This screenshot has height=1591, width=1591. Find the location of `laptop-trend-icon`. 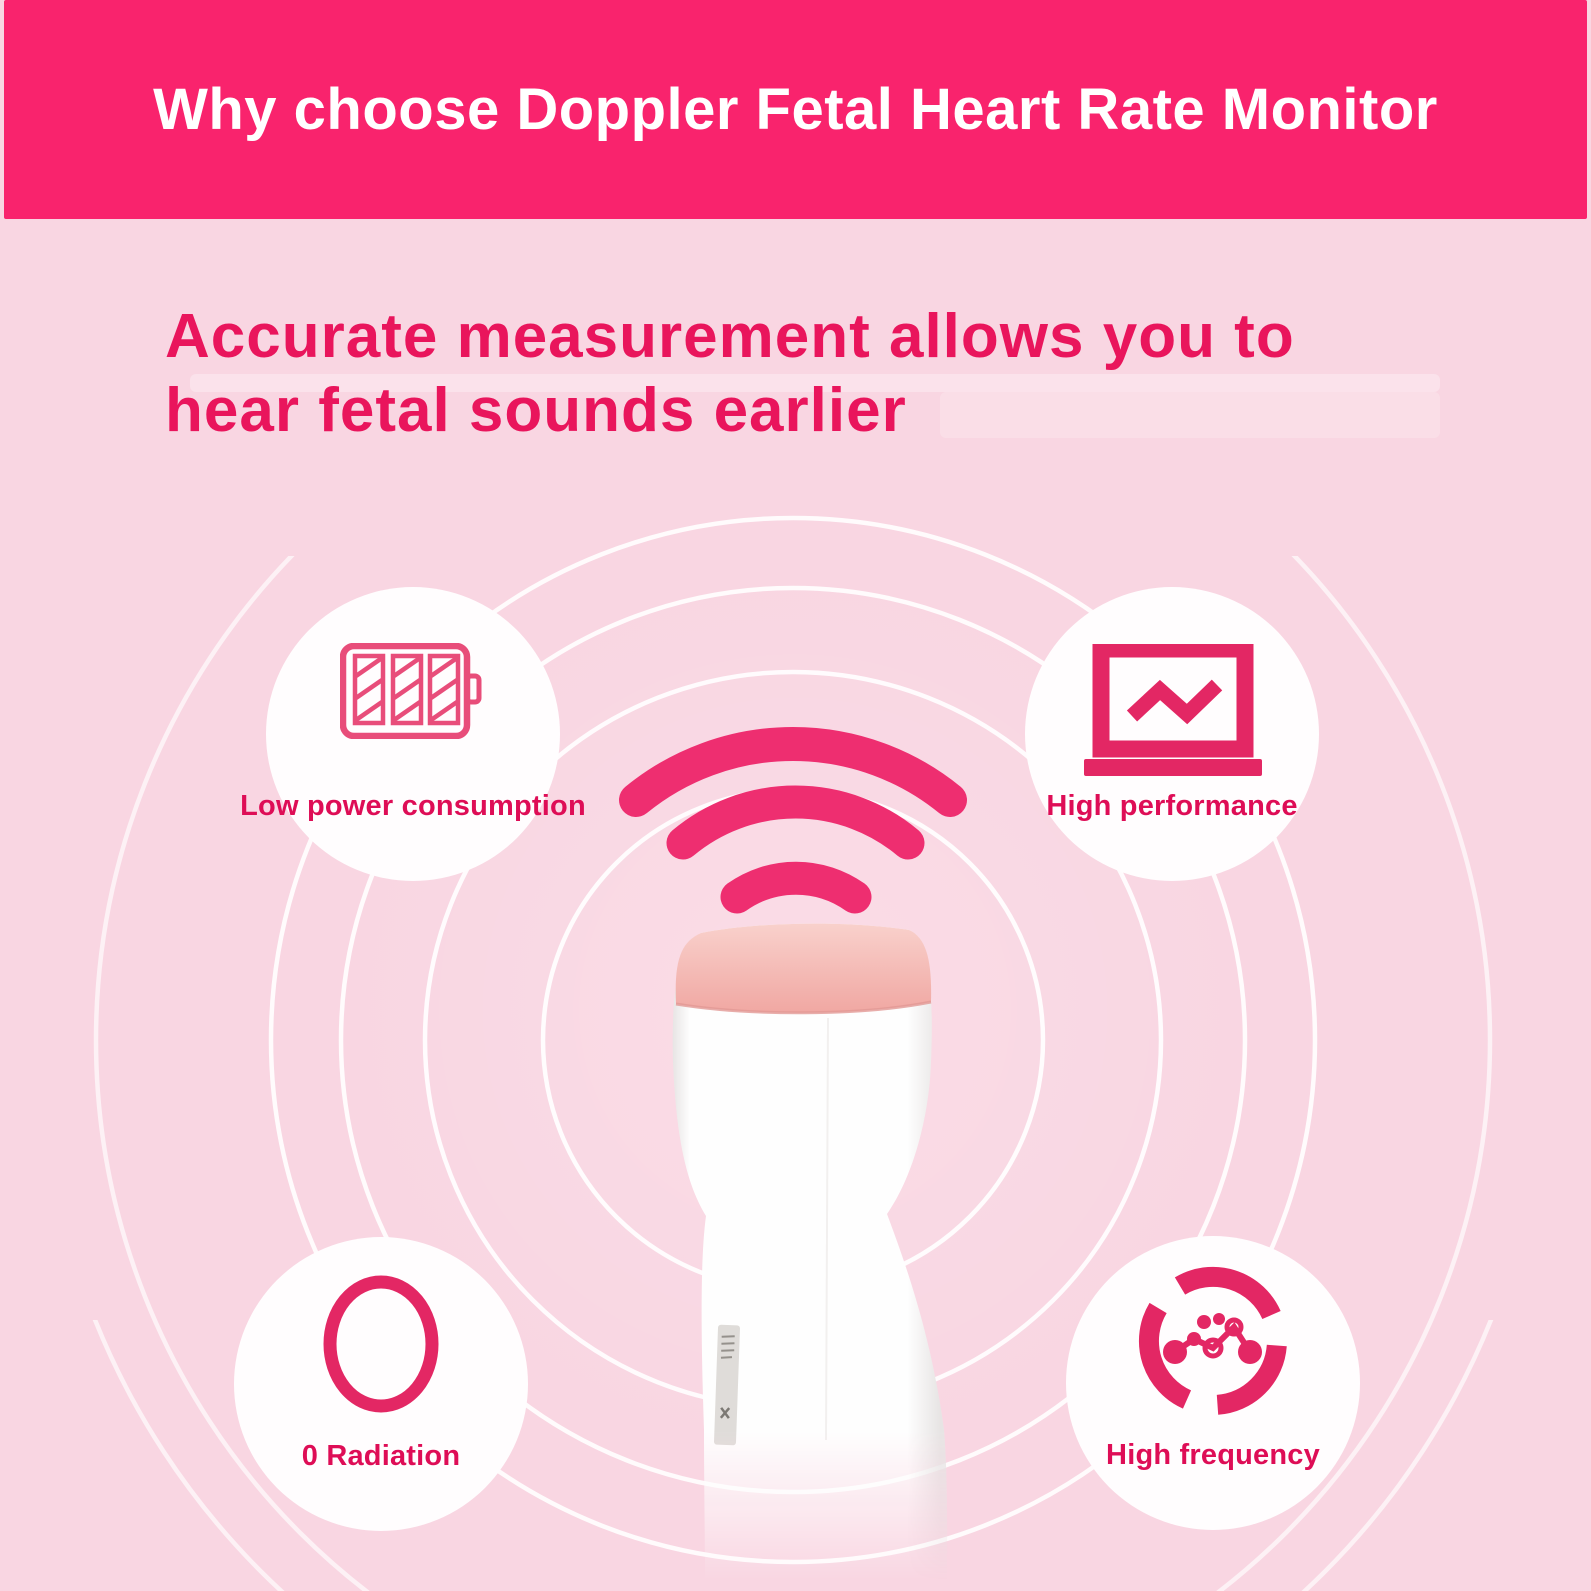

laptop-trend-icon is located at coordinates (1173, 710).